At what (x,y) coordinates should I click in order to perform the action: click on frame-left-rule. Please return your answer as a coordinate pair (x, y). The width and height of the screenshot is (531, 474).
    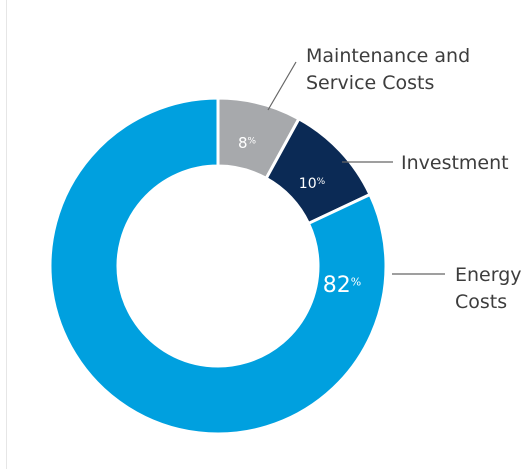
    Looking at the image, I should click on (6, 234).